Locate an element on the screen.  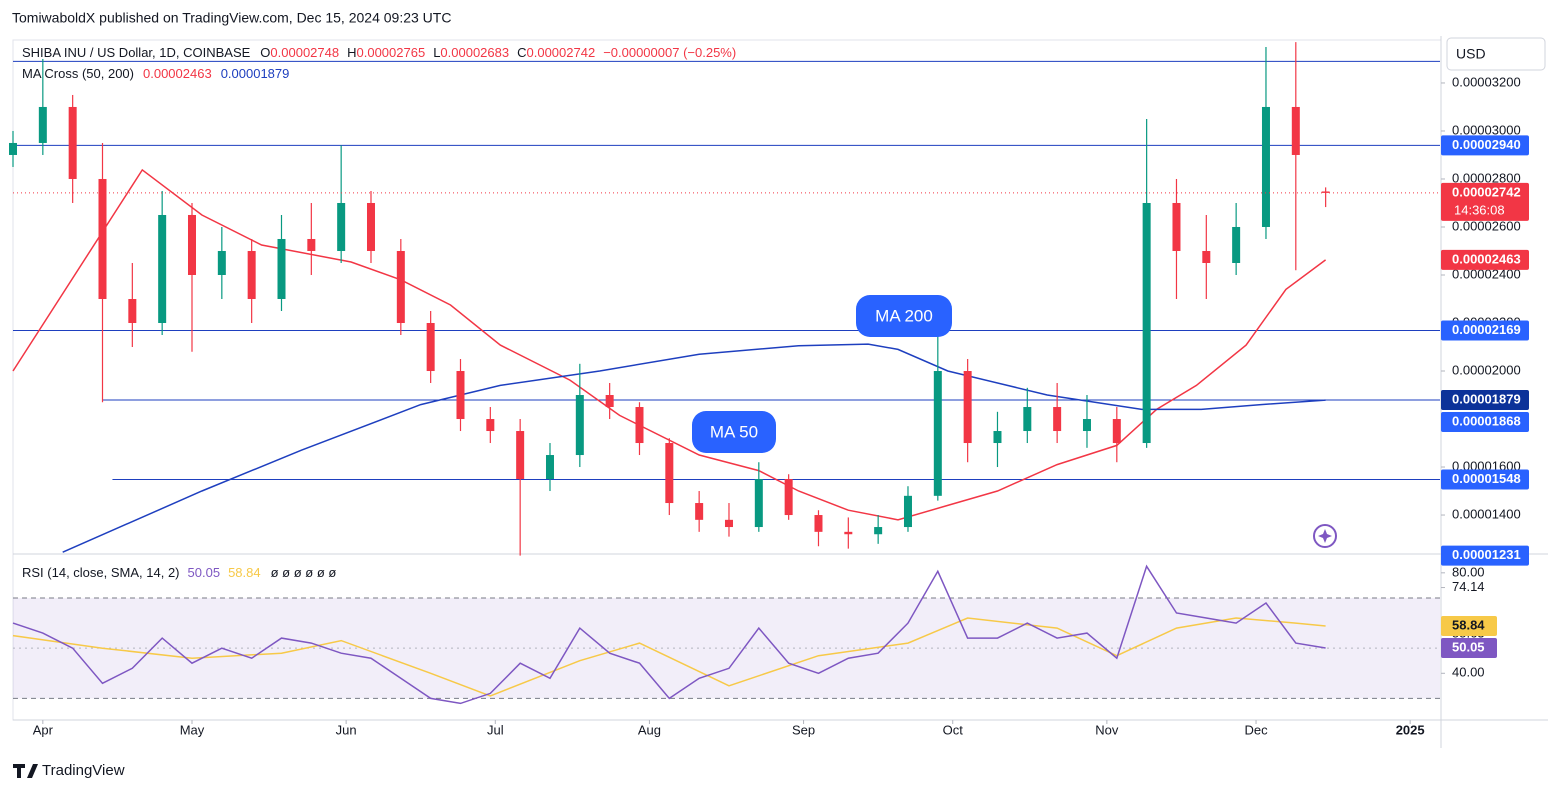
price-label: 0.00002940 is located at coordinates (1486, 144).